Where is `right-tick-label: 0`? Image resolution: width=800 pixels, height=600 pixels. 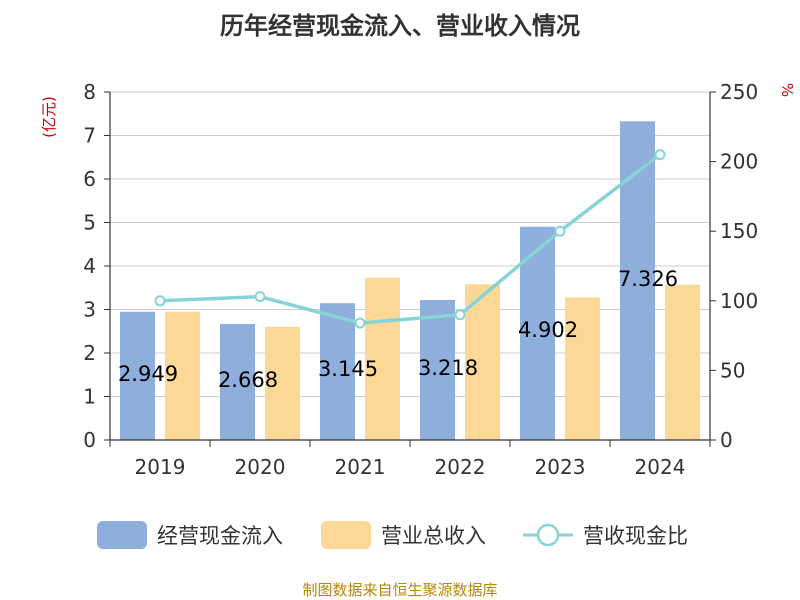 right-tick-label: 0 is located at coordinates (726, 440).